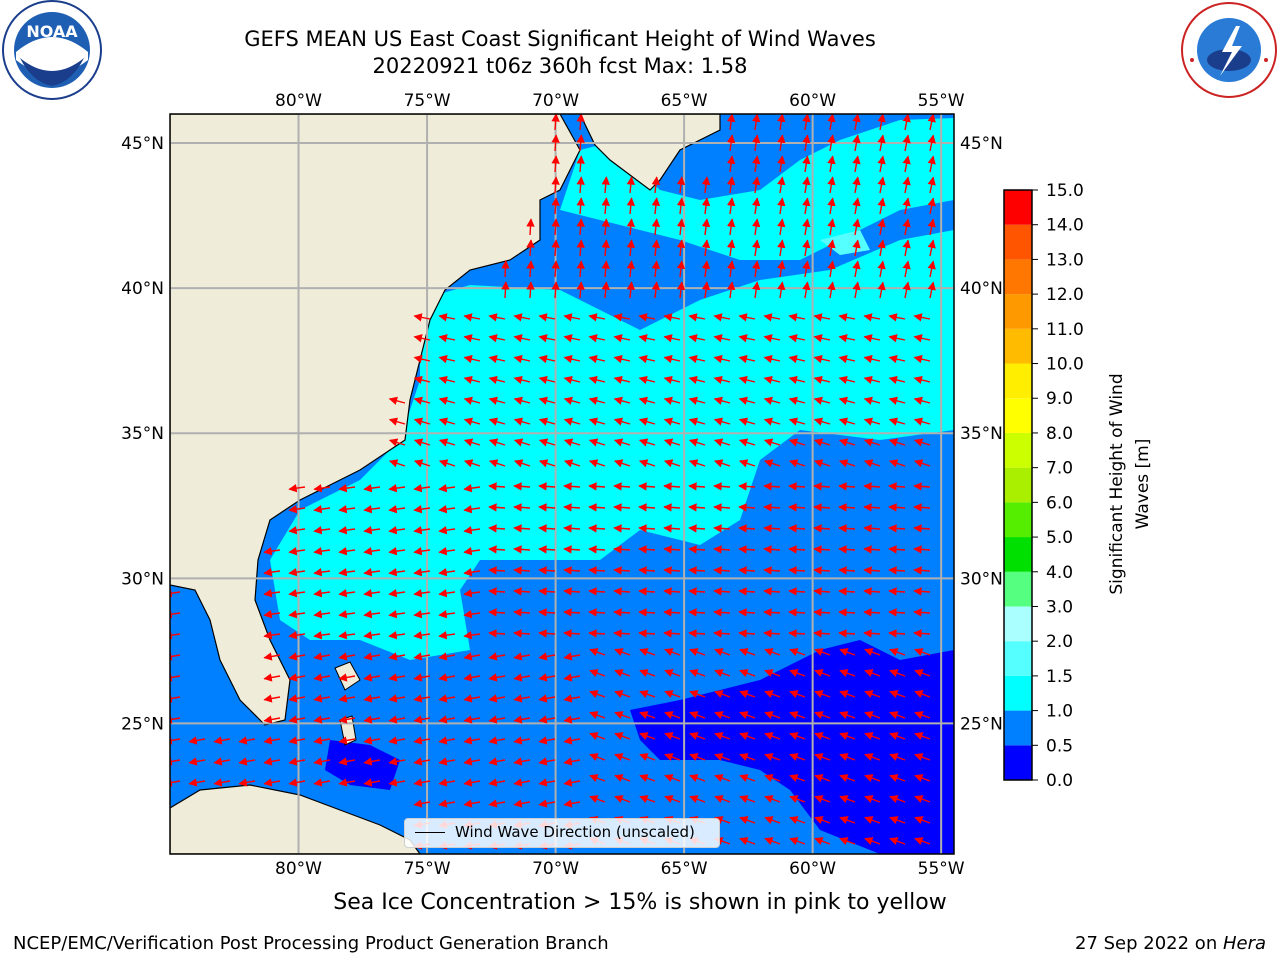 This screenshot has height=960, width=1280. What do you see at coordinates (52, 50) in the screenshot?
I see `noaa-logo-icon: NOAA` at bounding box center [52, 50].